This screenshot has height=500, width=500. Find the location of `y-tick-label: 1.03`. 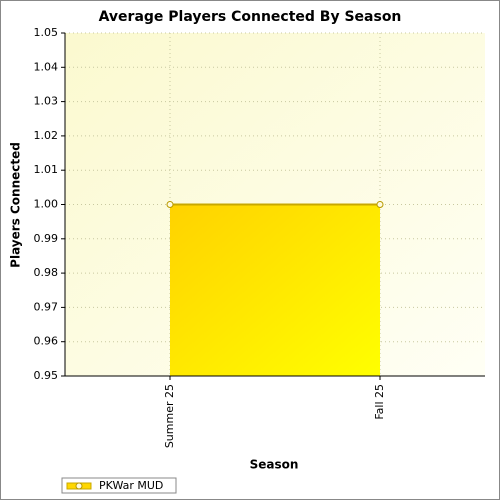

y-tick-label: 1.03 is located at coordinates (46, 101).